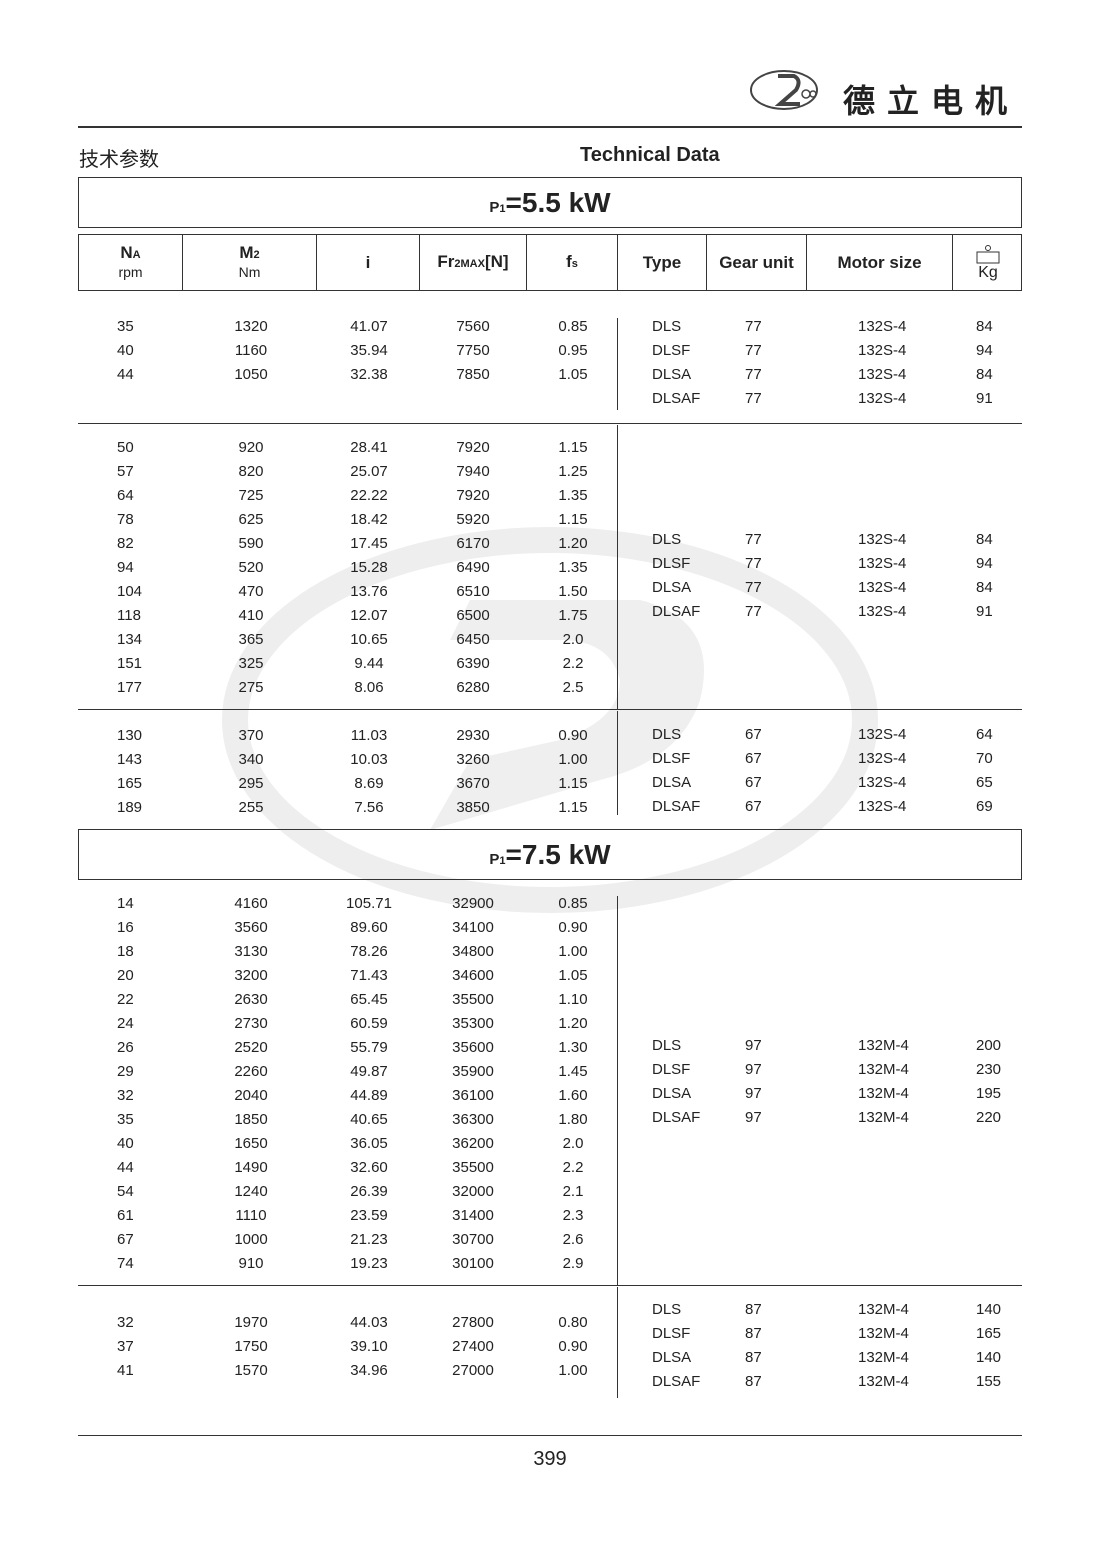  I want to click on cell-fr2max: 34800, so click(473, 951).